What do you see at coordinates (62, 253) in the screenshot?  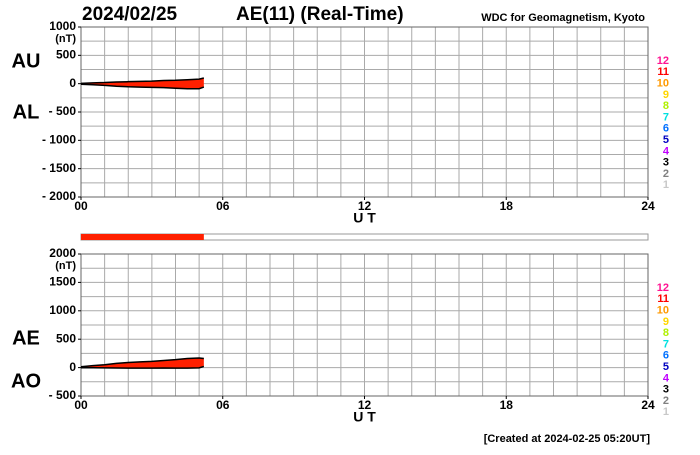 I see `y-tick-label: 2000` at bounding box center [62, 253].